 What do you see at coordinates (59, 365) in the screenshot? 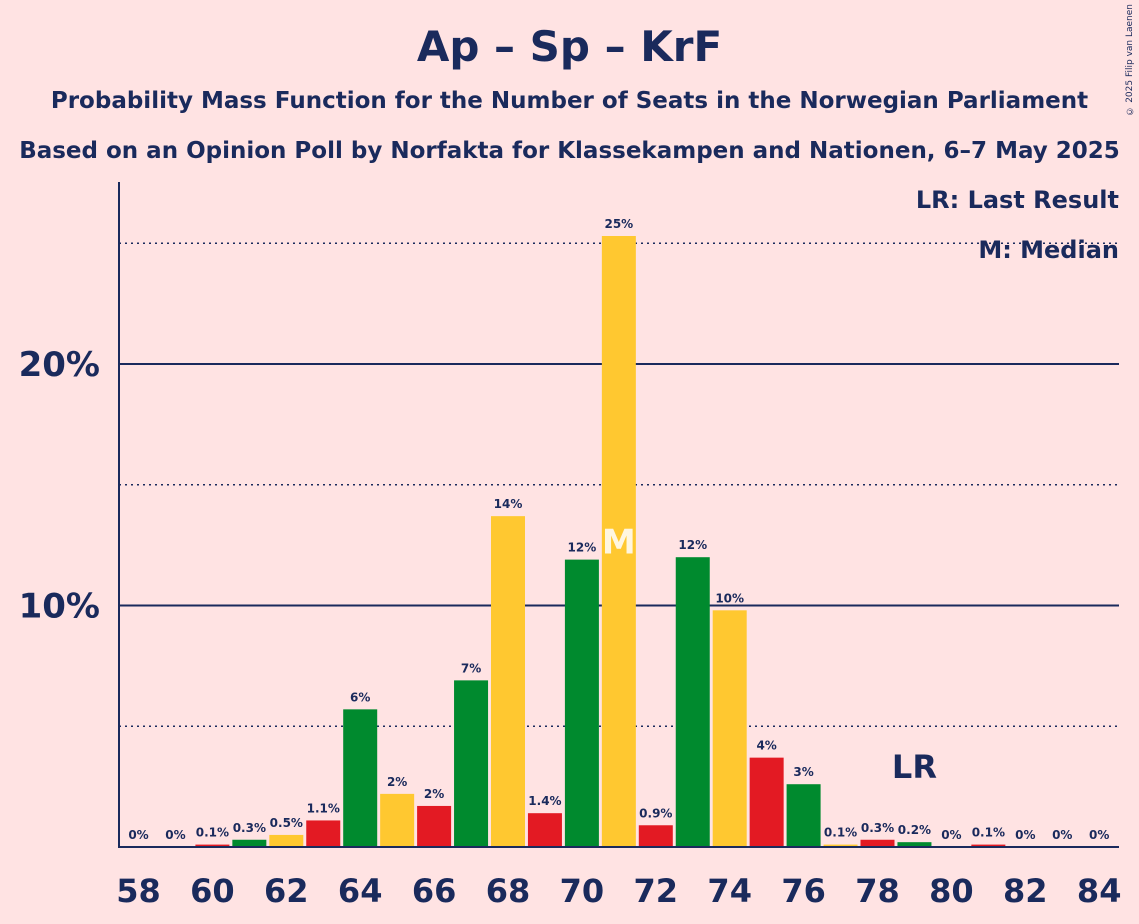
I see `y-tick-20: 20%` at bounding box center [59, 365].